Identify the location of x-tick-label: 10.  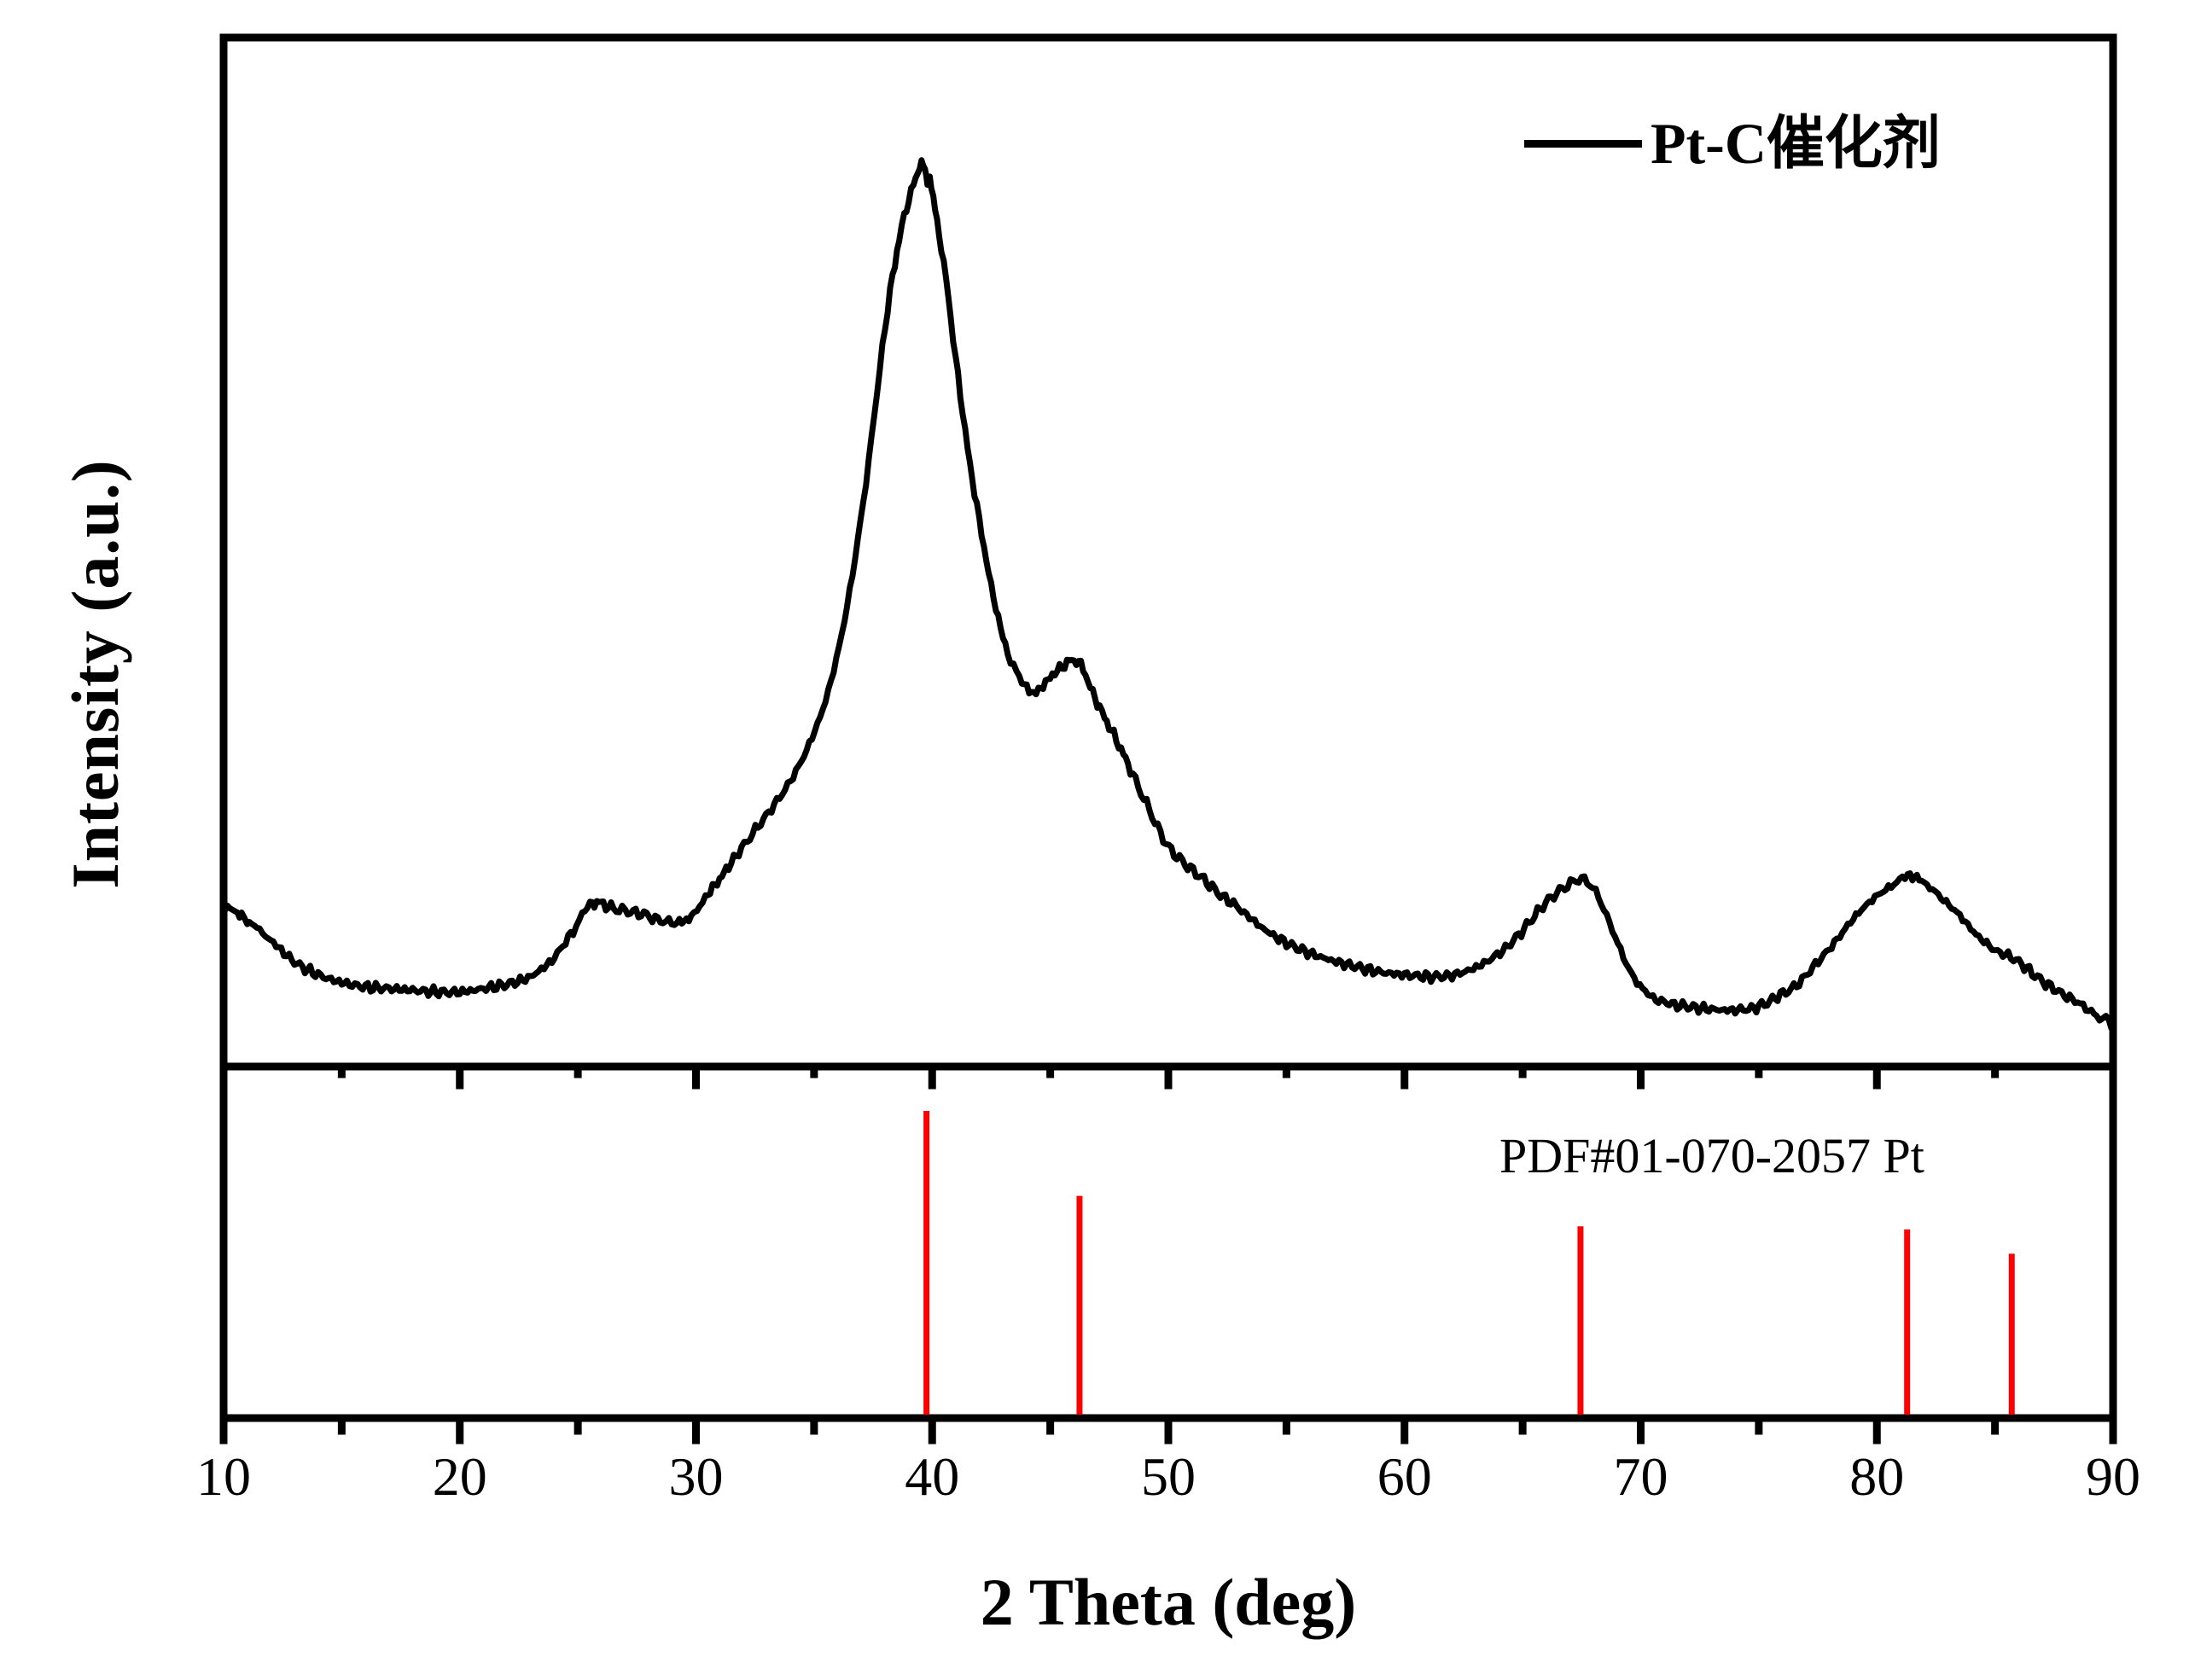
(223, 1477).